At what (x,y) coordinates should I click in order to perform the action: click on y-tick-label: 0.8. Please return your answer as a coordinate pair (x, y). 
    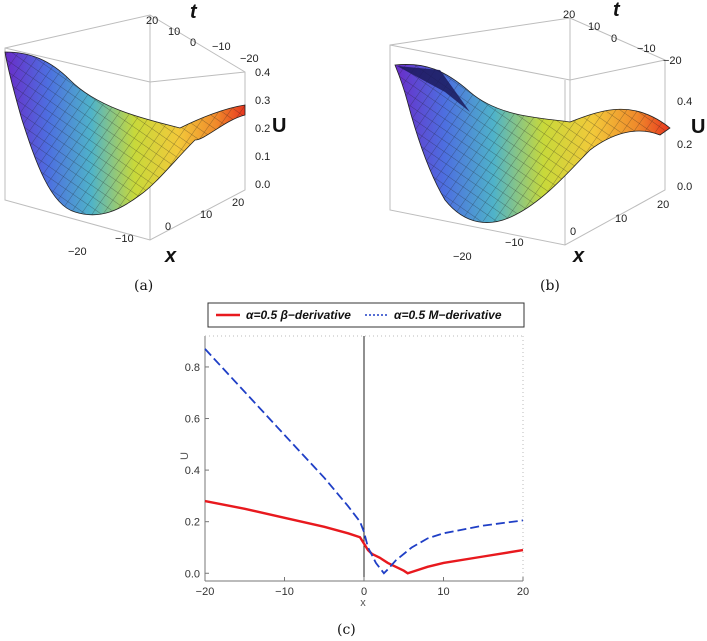
    Looking at the image, I should click on (192, 368).